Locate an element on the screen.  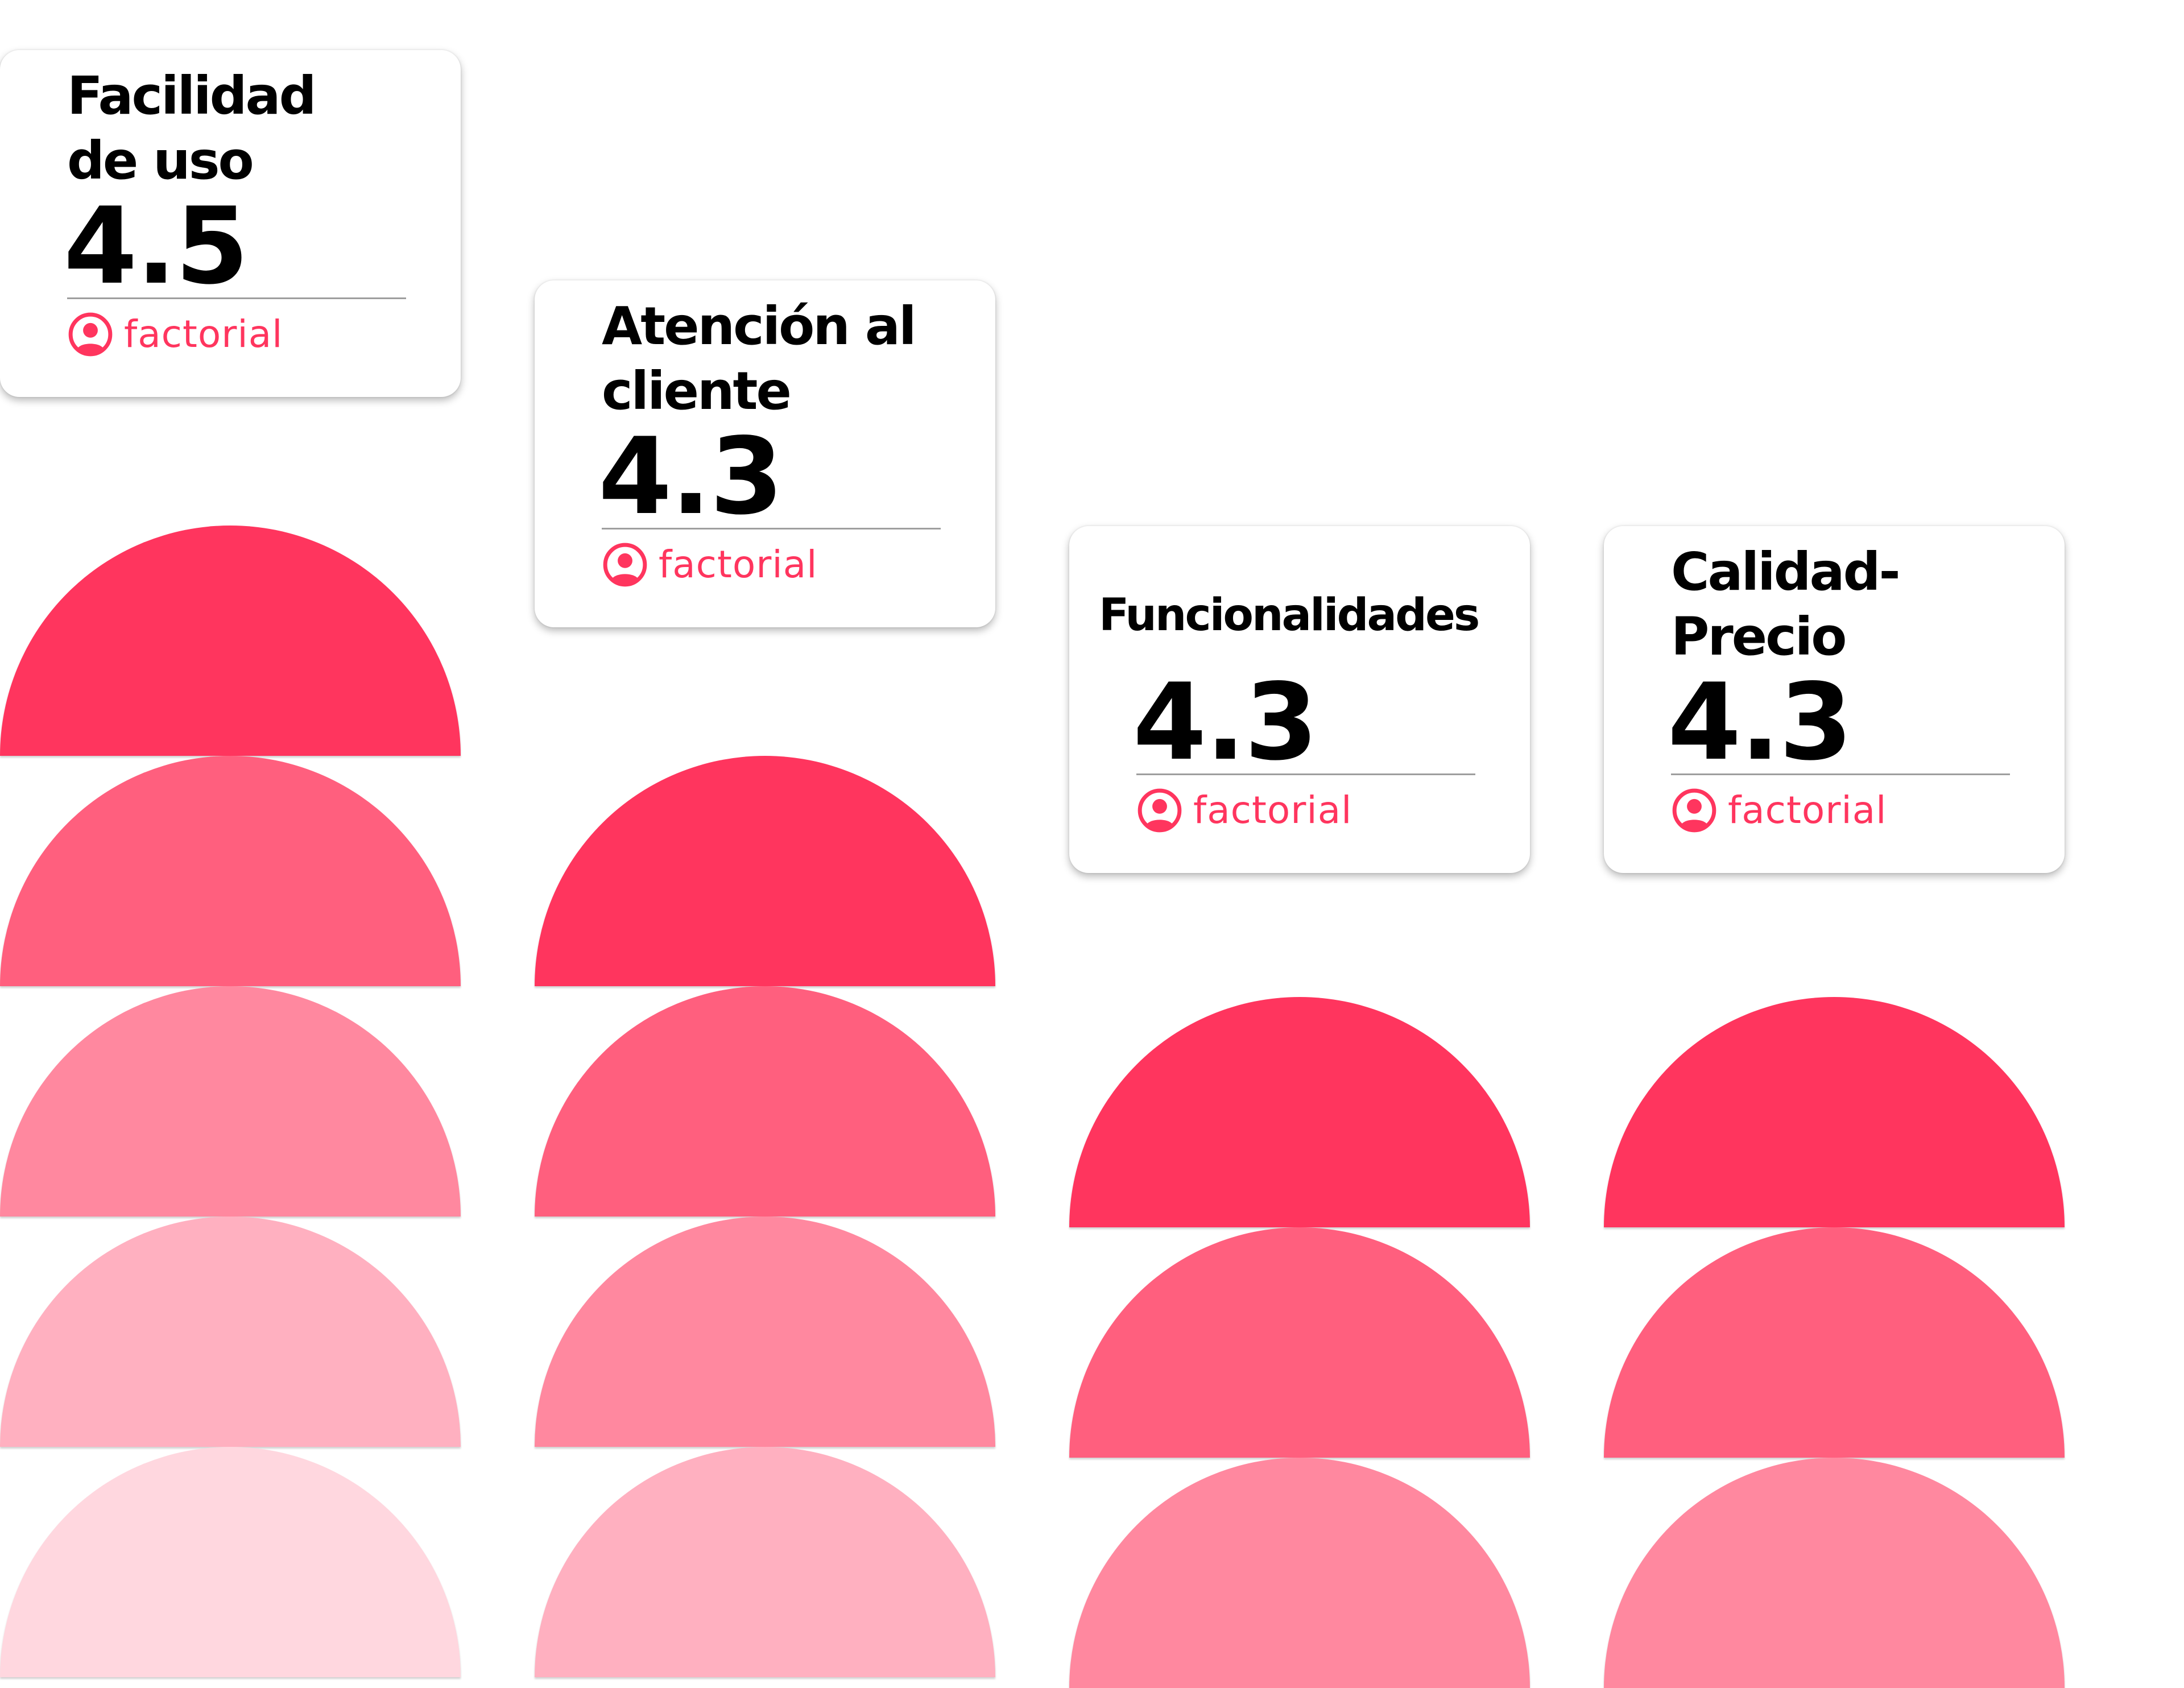
rating-column-calidad-precio: Calidad- Precio 4.3 factorial is located at coordinates (1834, 1107).